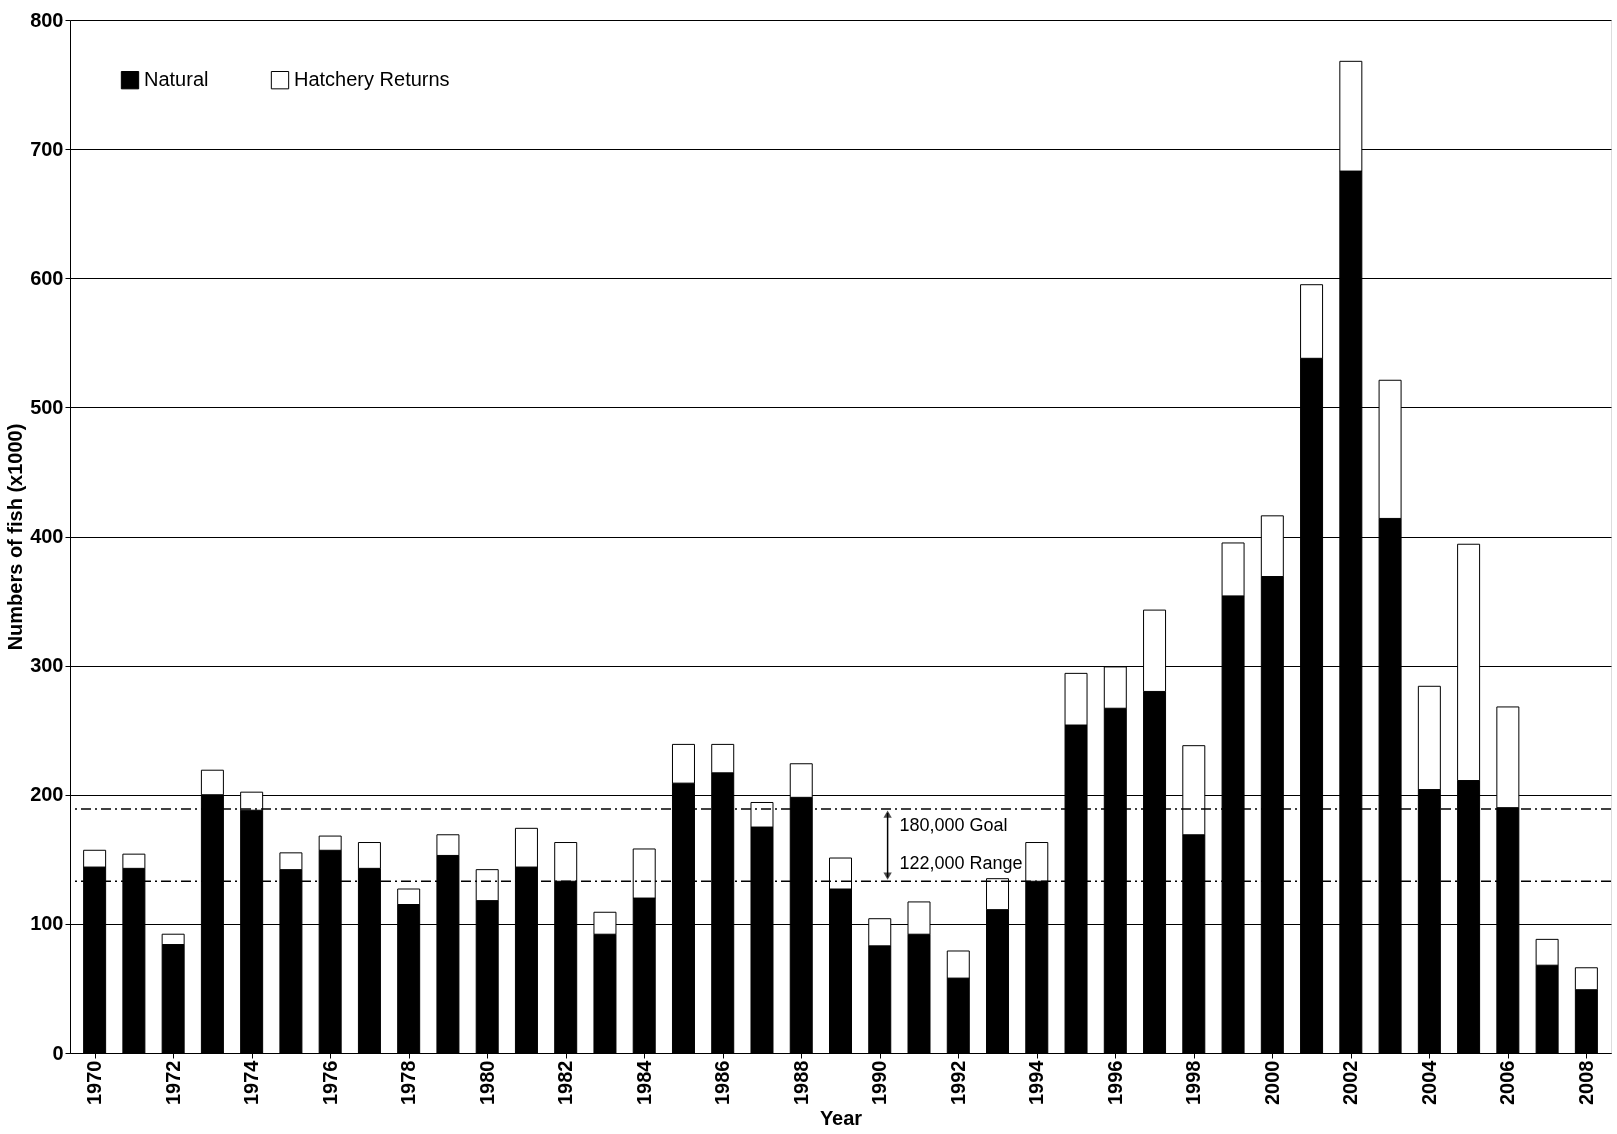 The image size is (1617, 1134). Describe the element at coordinates (329, 1082) in the screenshot. I see `x-tick-label: 1976` at that location.